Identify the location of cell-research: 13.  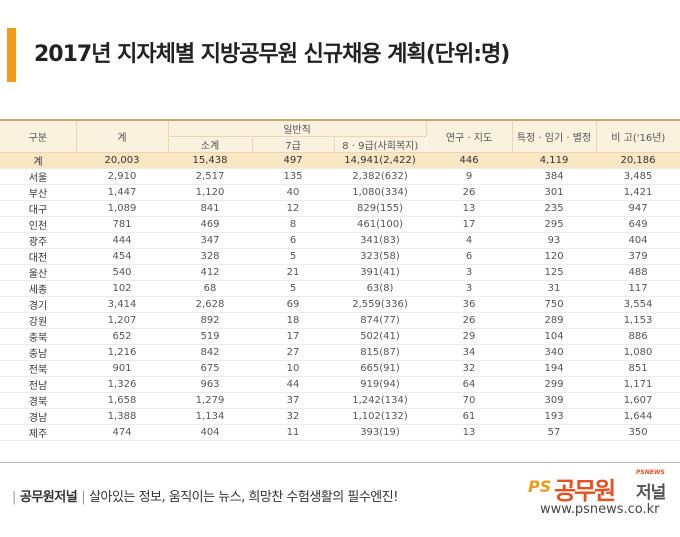
(469, 432).